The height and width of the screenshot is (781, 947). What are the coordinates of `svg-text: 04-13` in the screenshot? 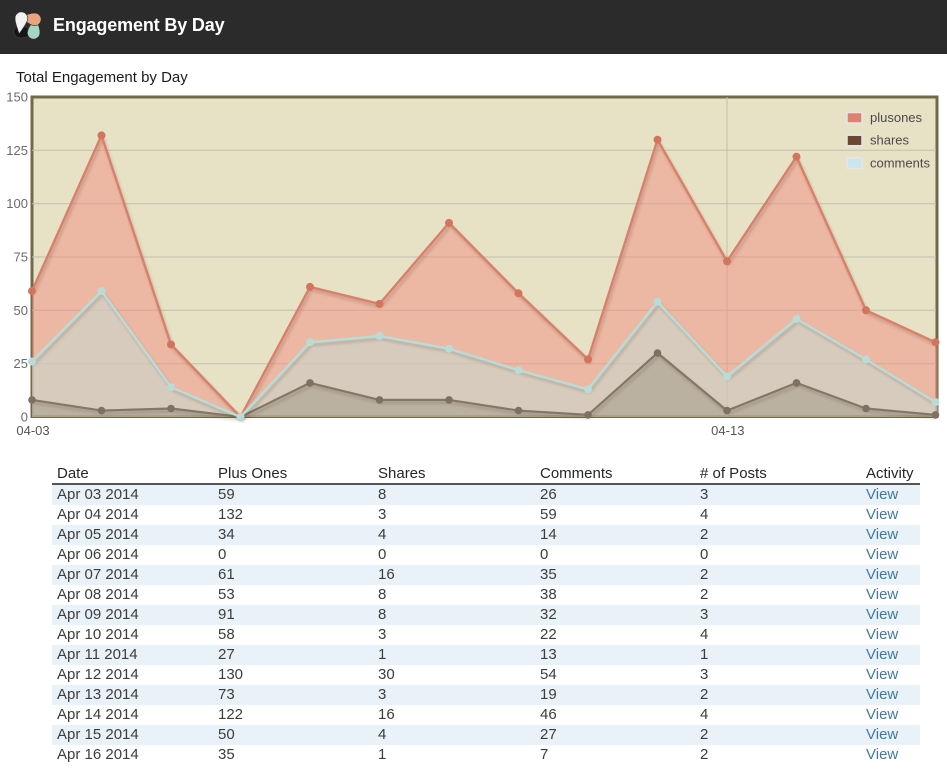 It's located at (727, 430).